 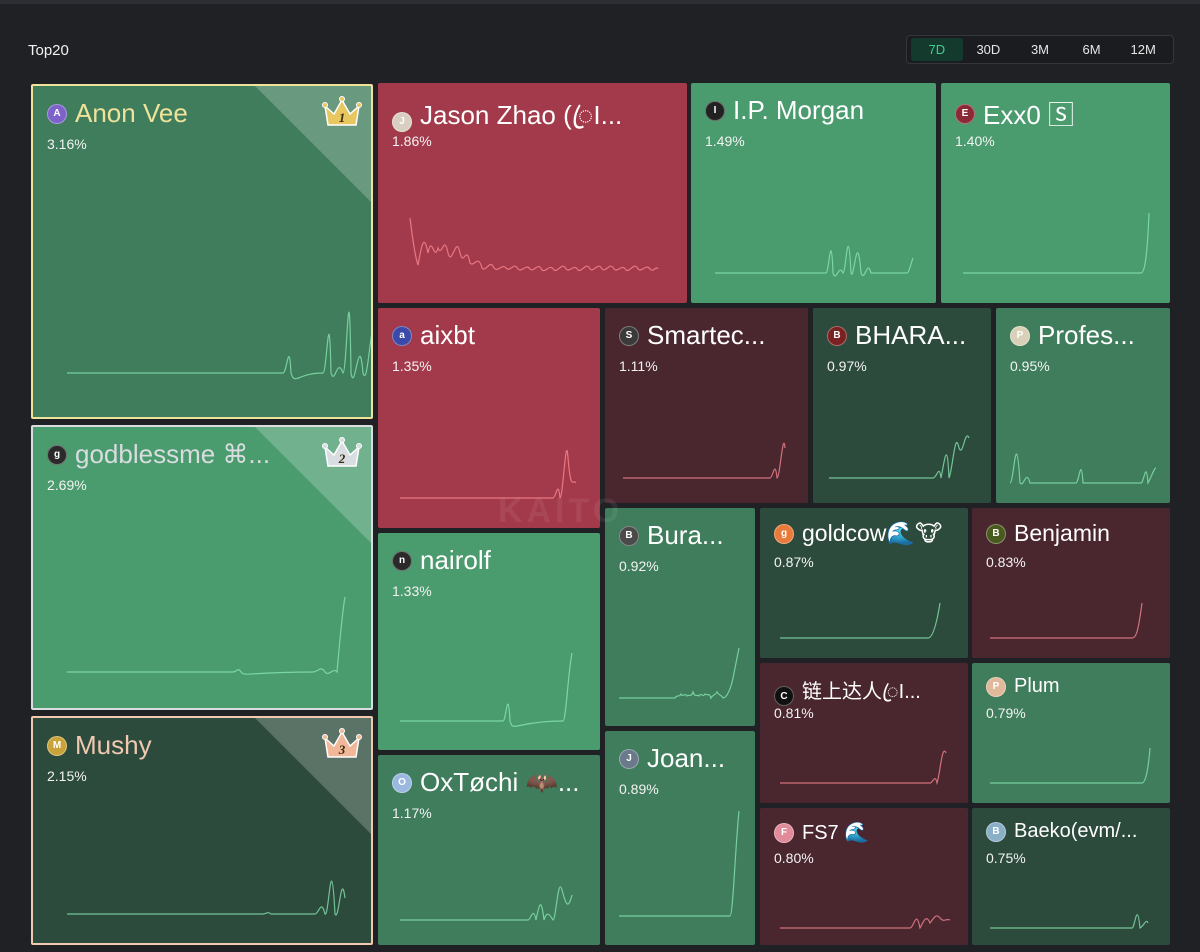 I want to click on timeframe-selector: 7D 30D 3M 6M 12M, so click(x=1040, y=49).